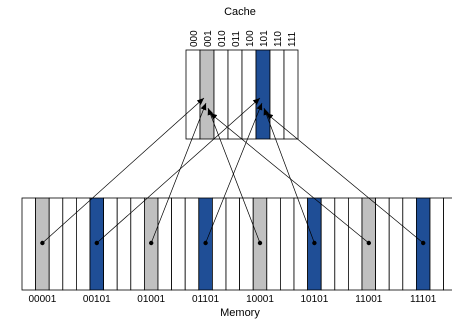 The height and width of the screenshot is (322, 452). What do you see at coordinates (423, 299) in the screenshot?
I see `memory-address-label: 11101` at bounding box center [423, 299].